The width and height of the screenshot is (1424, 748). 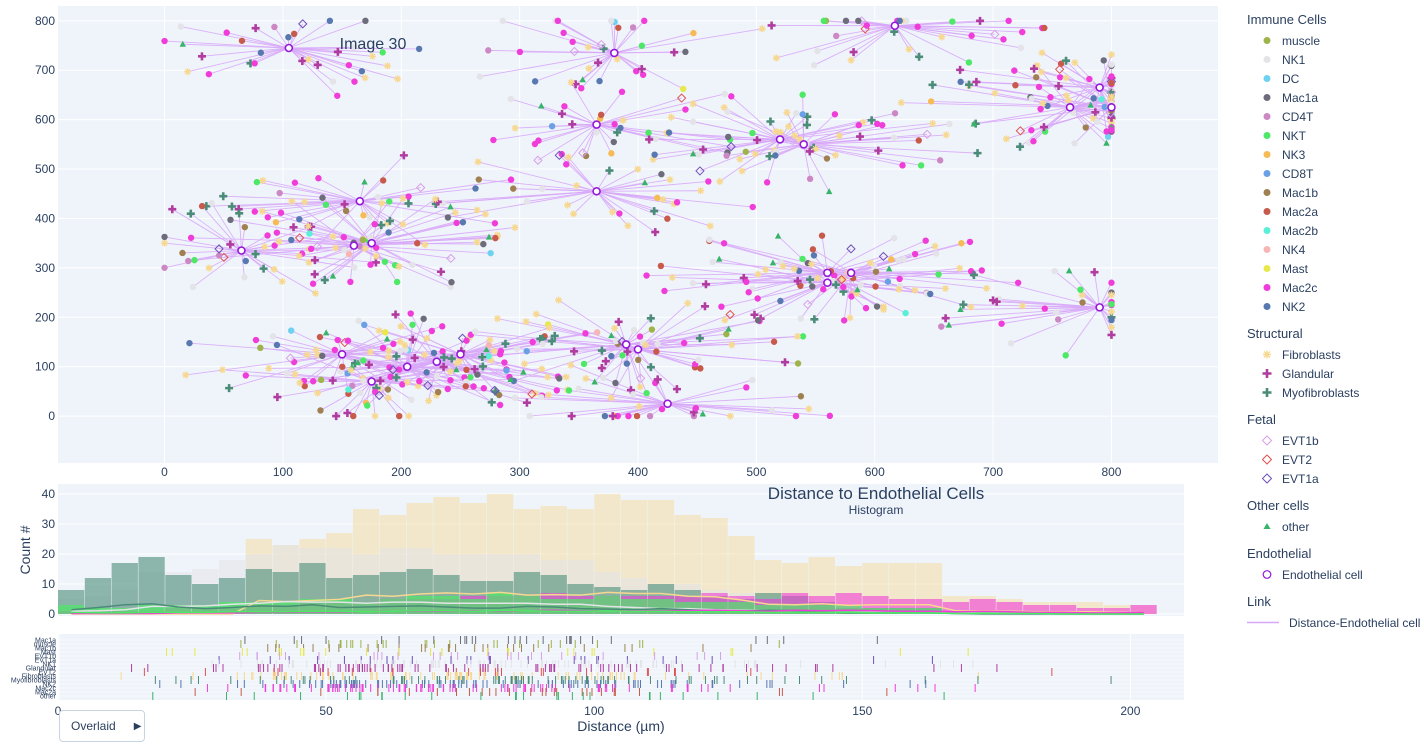 What do you see at coordinates (102, 726) in the screenshot?
I see `overlay-mode-button: Overlaid ▶` at bounding box center [102, 726].